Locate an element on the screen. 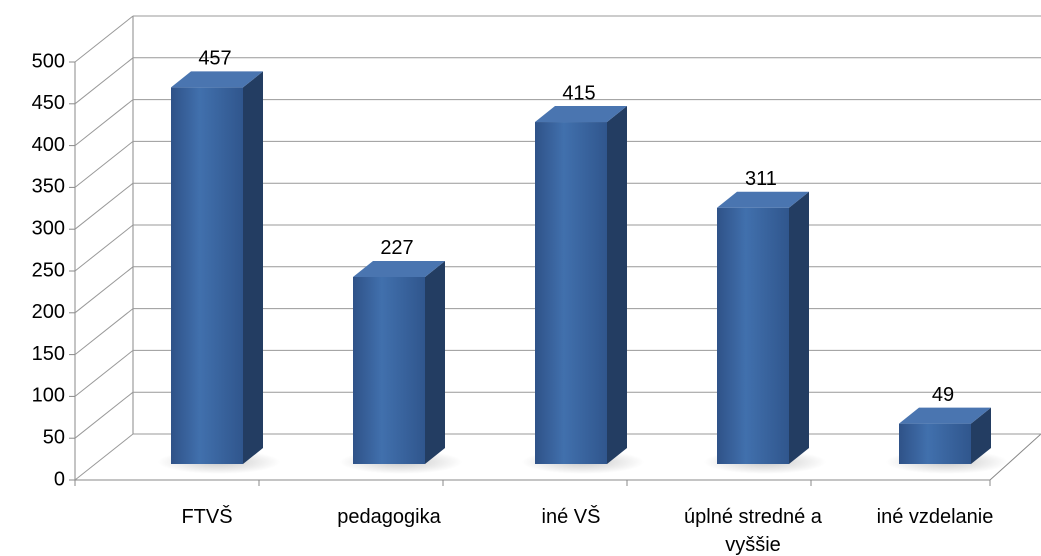  y-tick-label: 150 is located at coordinates (48, 354).